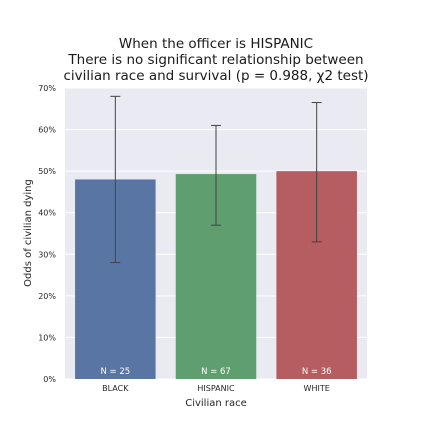 The width and height of the screenshot is (432, 432). I want to click on y-tick-label: 70%, so click(47, 88).